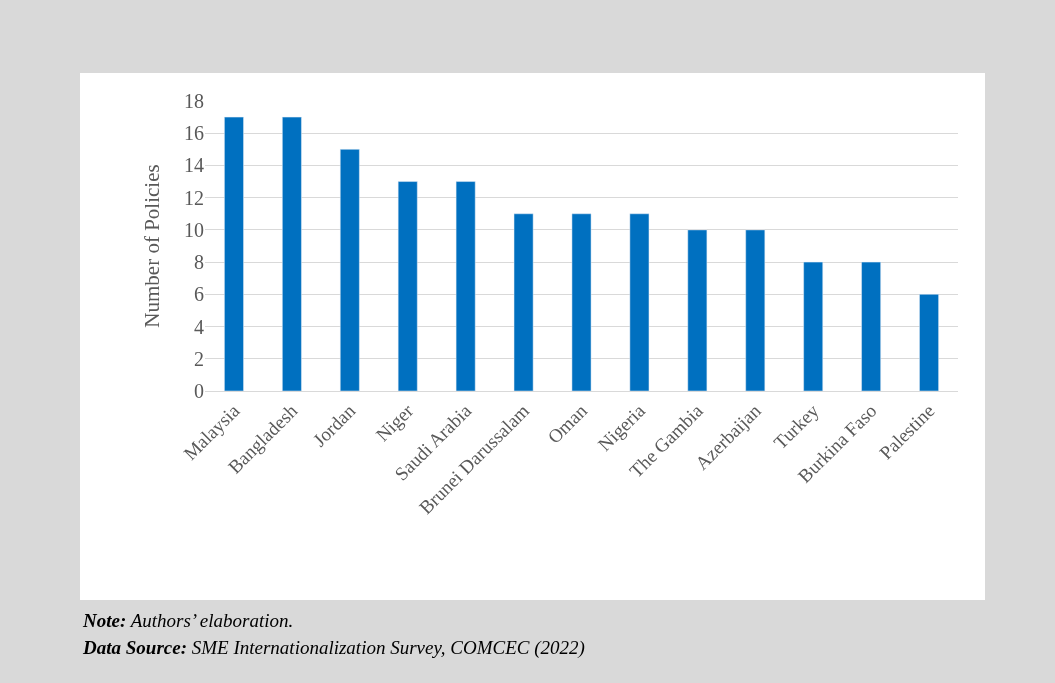  Describe the element at coordinates (194, 133) in the screenshot. I see `y-tick-label: 16` at that location.